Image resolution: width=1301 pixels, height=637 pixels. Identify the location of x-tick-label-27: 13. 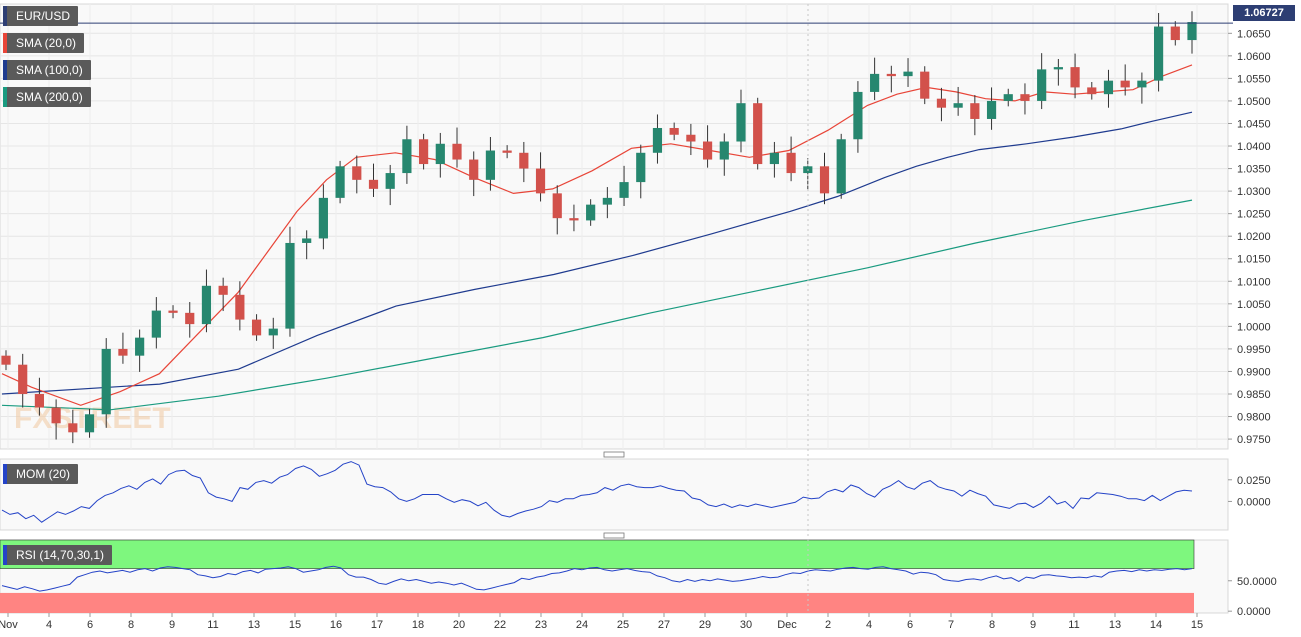
(1115, 625).